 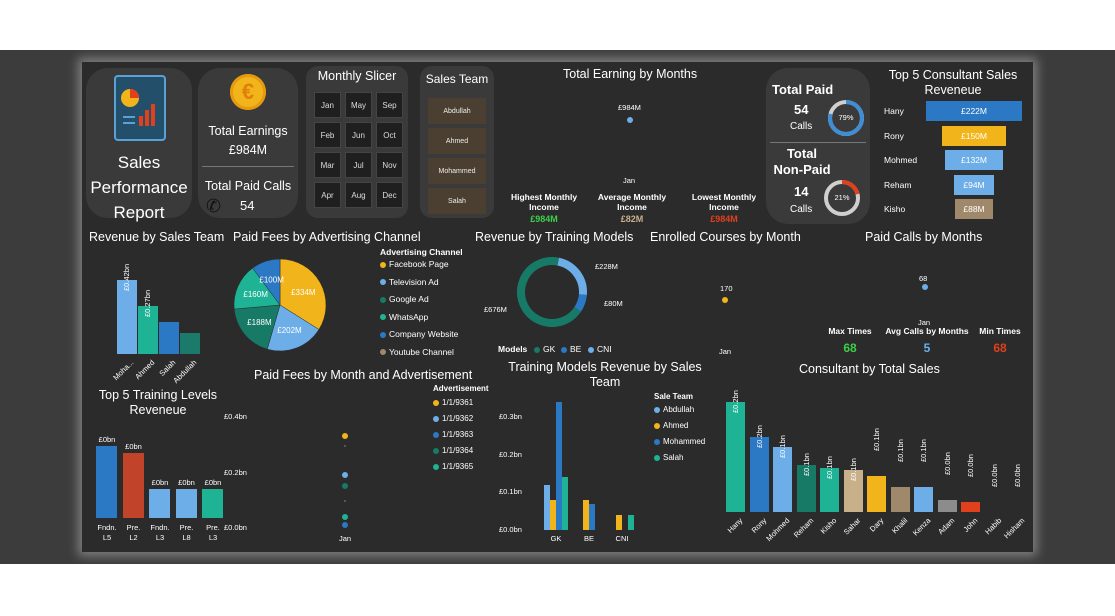 I want to click on top5-training-cat1: Pre., so click(x=133, y=527).